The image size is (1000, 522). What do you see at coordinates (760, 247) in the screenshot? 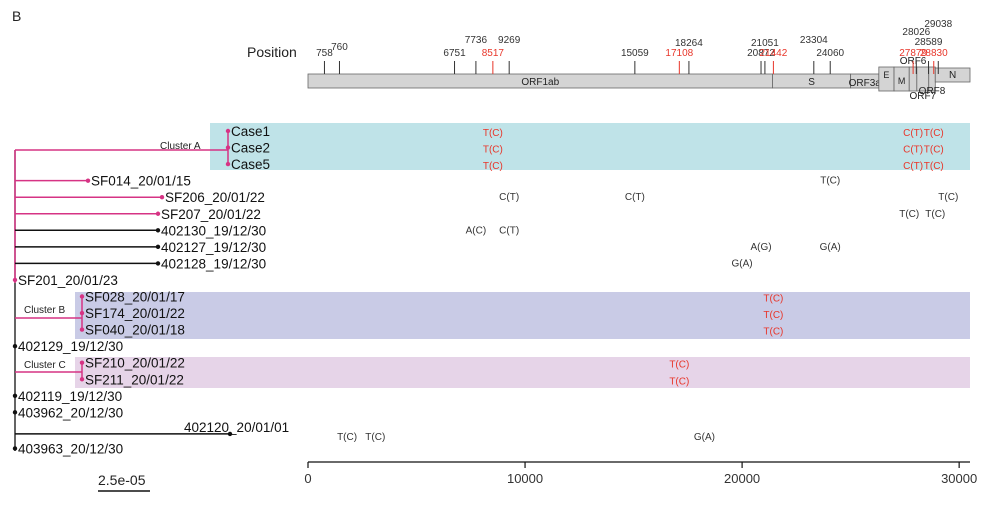
I see `mutation-label: A(G)` at bounding box center [760, 247].